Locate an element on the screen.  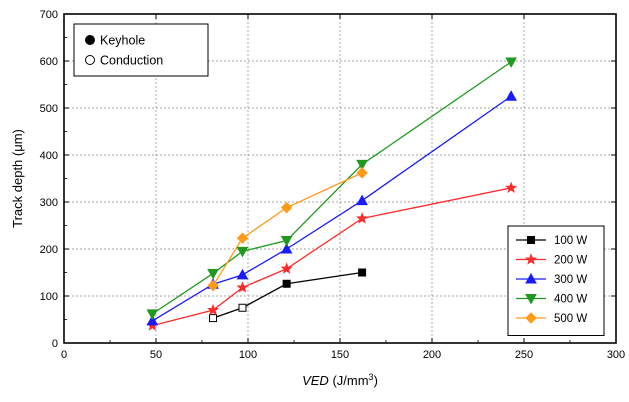
x-axis-title-variable: VED is located at coordinates (315, 380).